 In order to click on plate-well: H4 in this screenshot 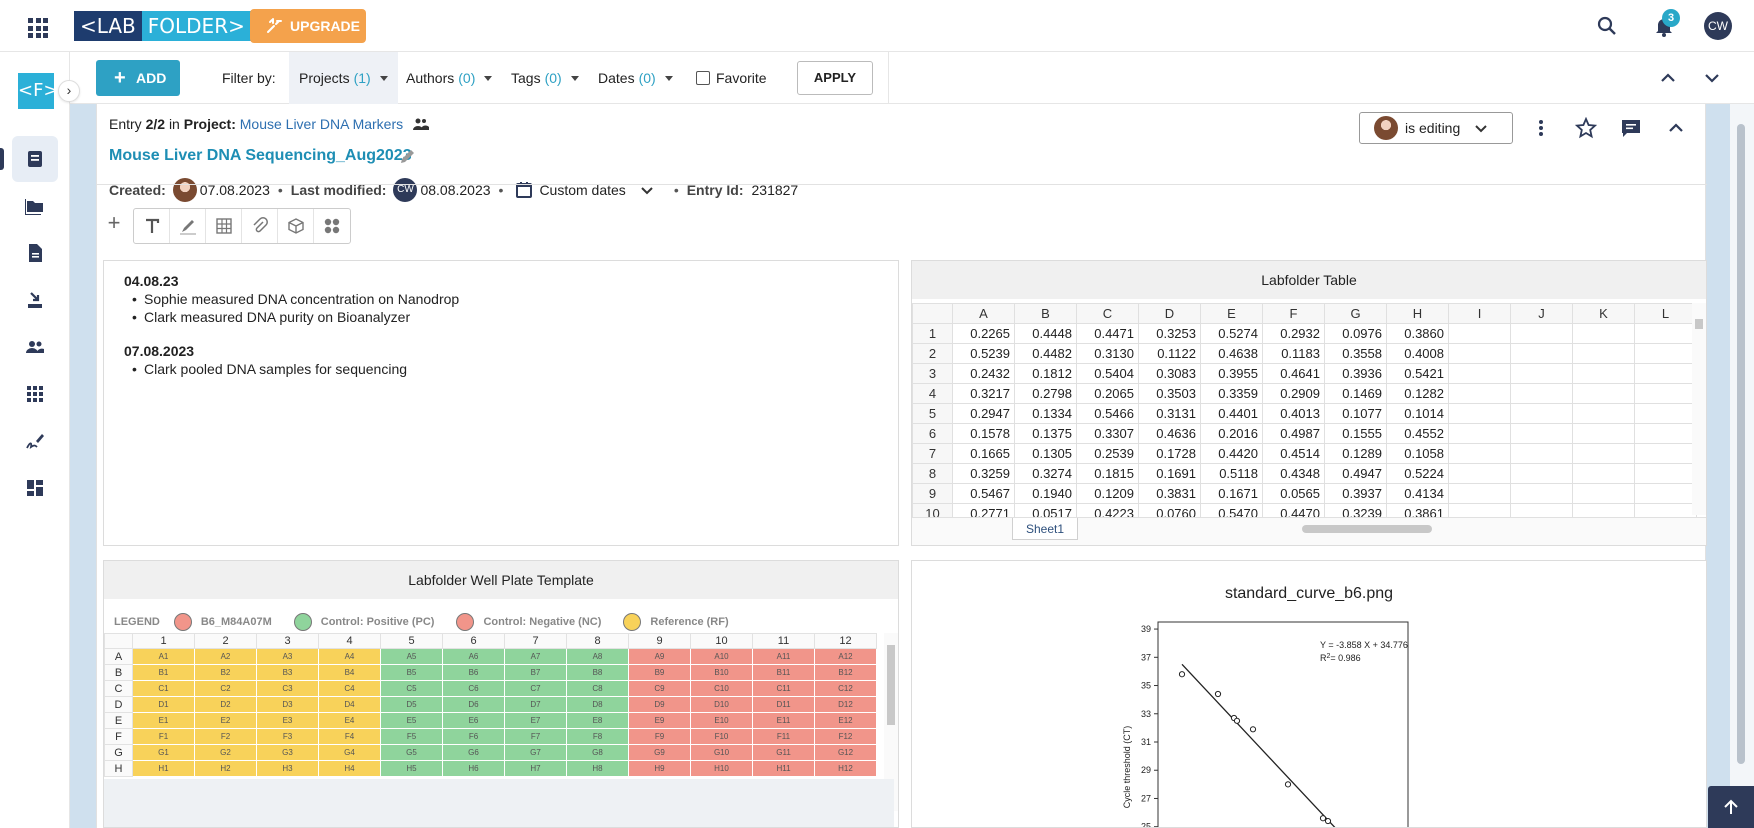, I will do `click(349, 768)`.